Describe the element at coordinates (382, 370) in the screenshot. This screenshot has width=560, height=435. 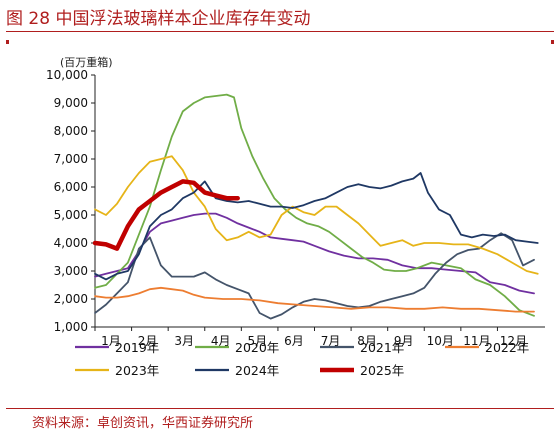
I see `legend-label: 2025年` at that location.